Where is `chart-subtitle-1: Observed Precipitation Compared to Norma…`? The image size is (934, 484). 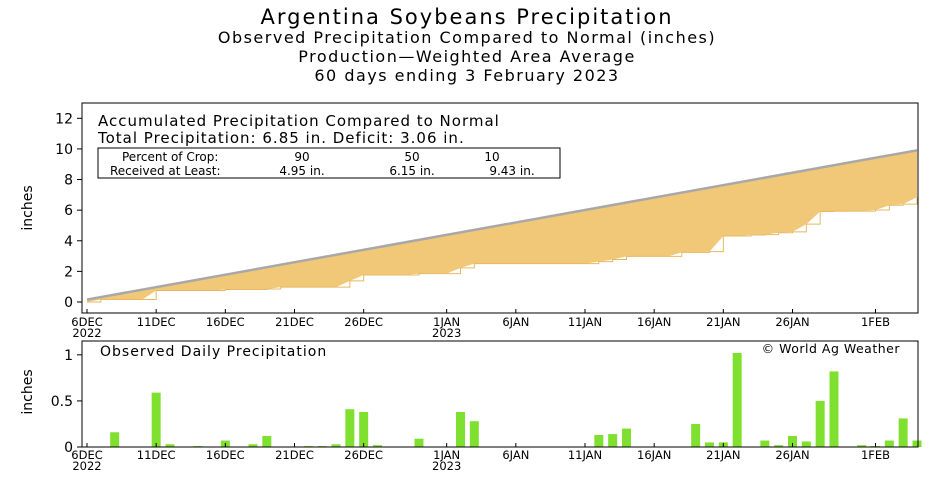
chart-subtitle-1: Observed Precipitation Compared to Norma… is located at coordinates (467, 37).